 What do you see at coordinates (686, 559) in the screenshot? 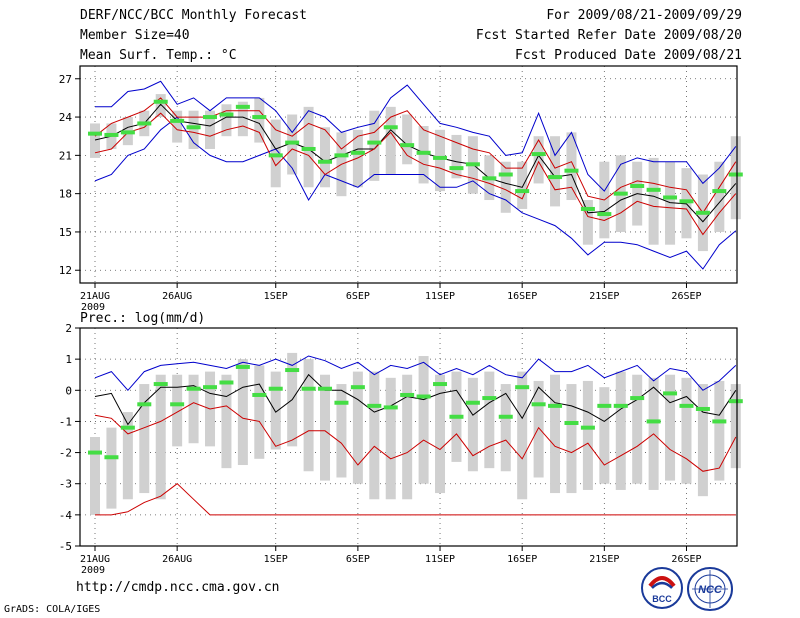
I see `x-tick-label: 26SEP` at bounding box center [686, 559].